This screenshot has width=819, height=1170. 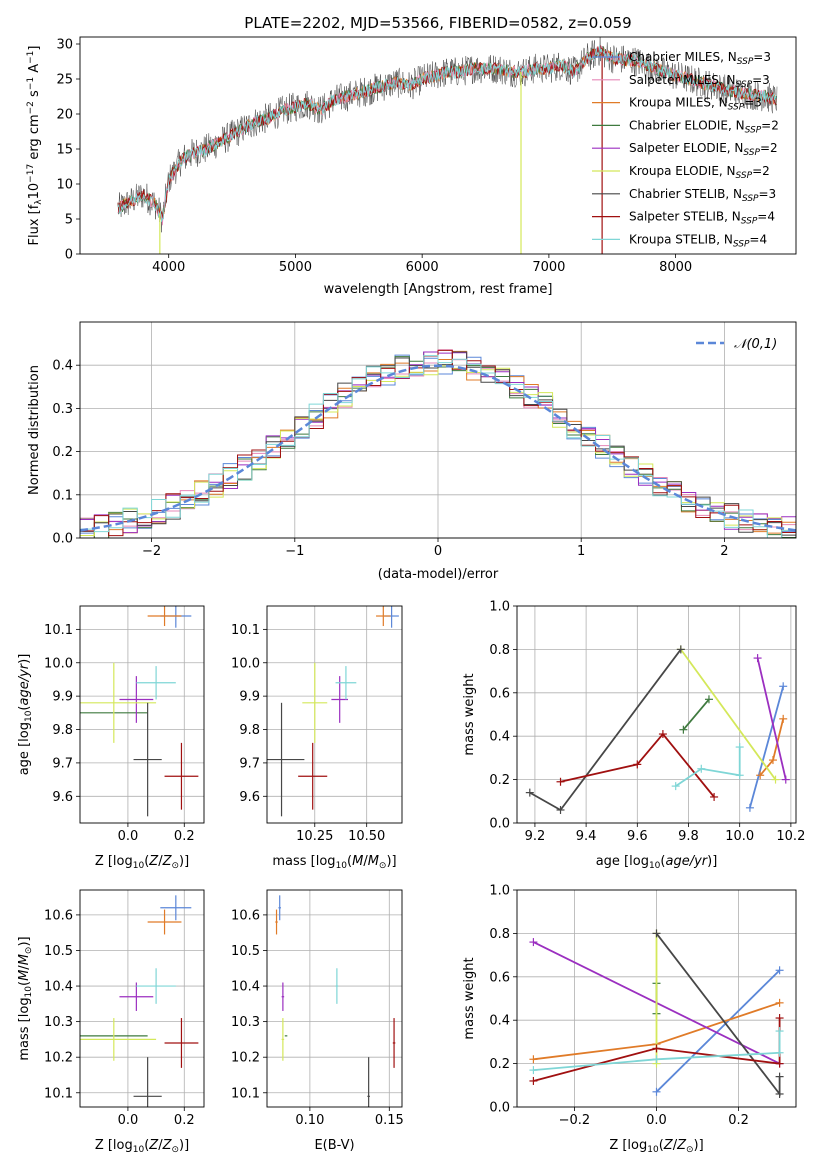 I want to click on legend-label: Chabrier ELODIE, NSSP=2, so click(x=704, y=126).